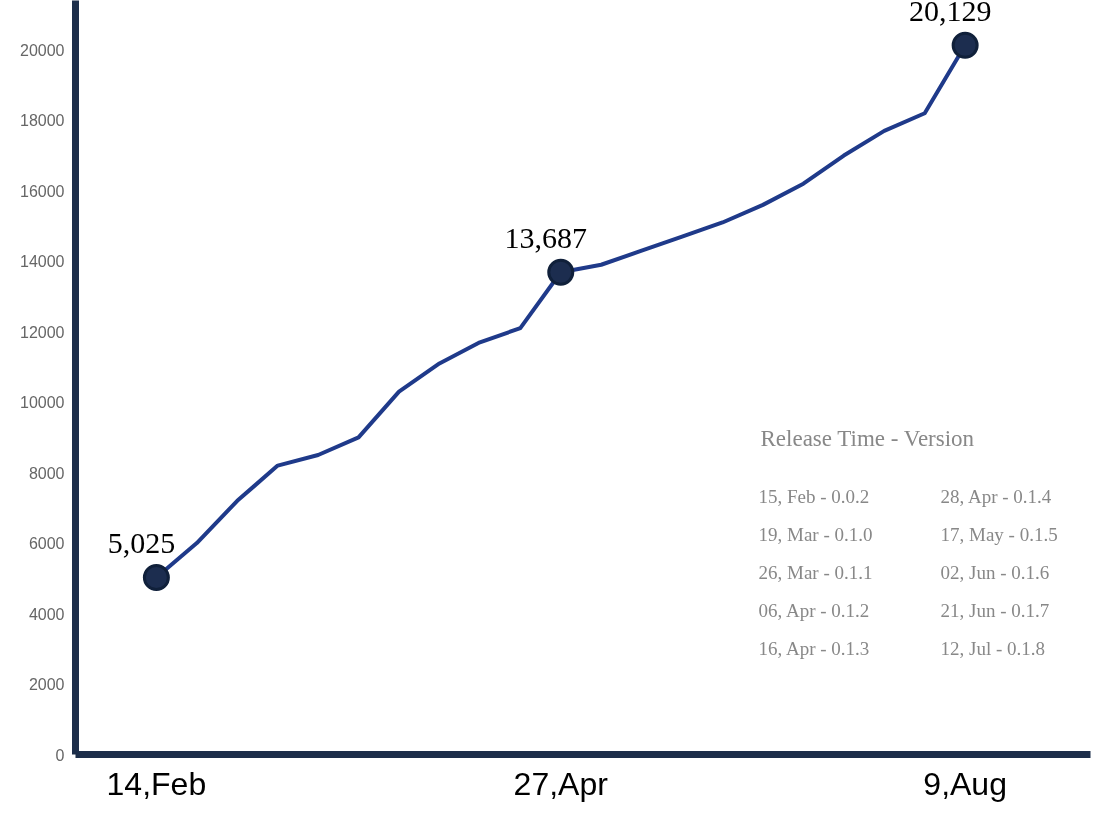 The image size is (1095, 816). I want to click on y-tick-label: 2000, so click(46, 685).